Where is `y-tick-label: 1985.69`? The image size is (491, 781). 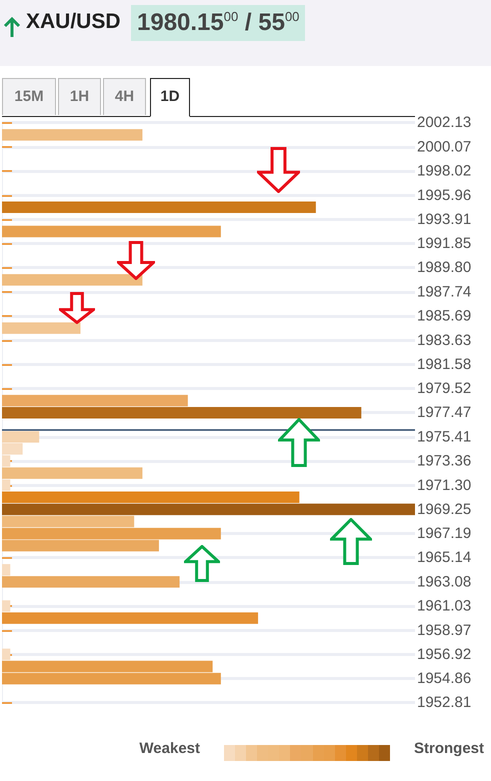
y-tick-label: 1985.69 is located at coordinates (444, 316).